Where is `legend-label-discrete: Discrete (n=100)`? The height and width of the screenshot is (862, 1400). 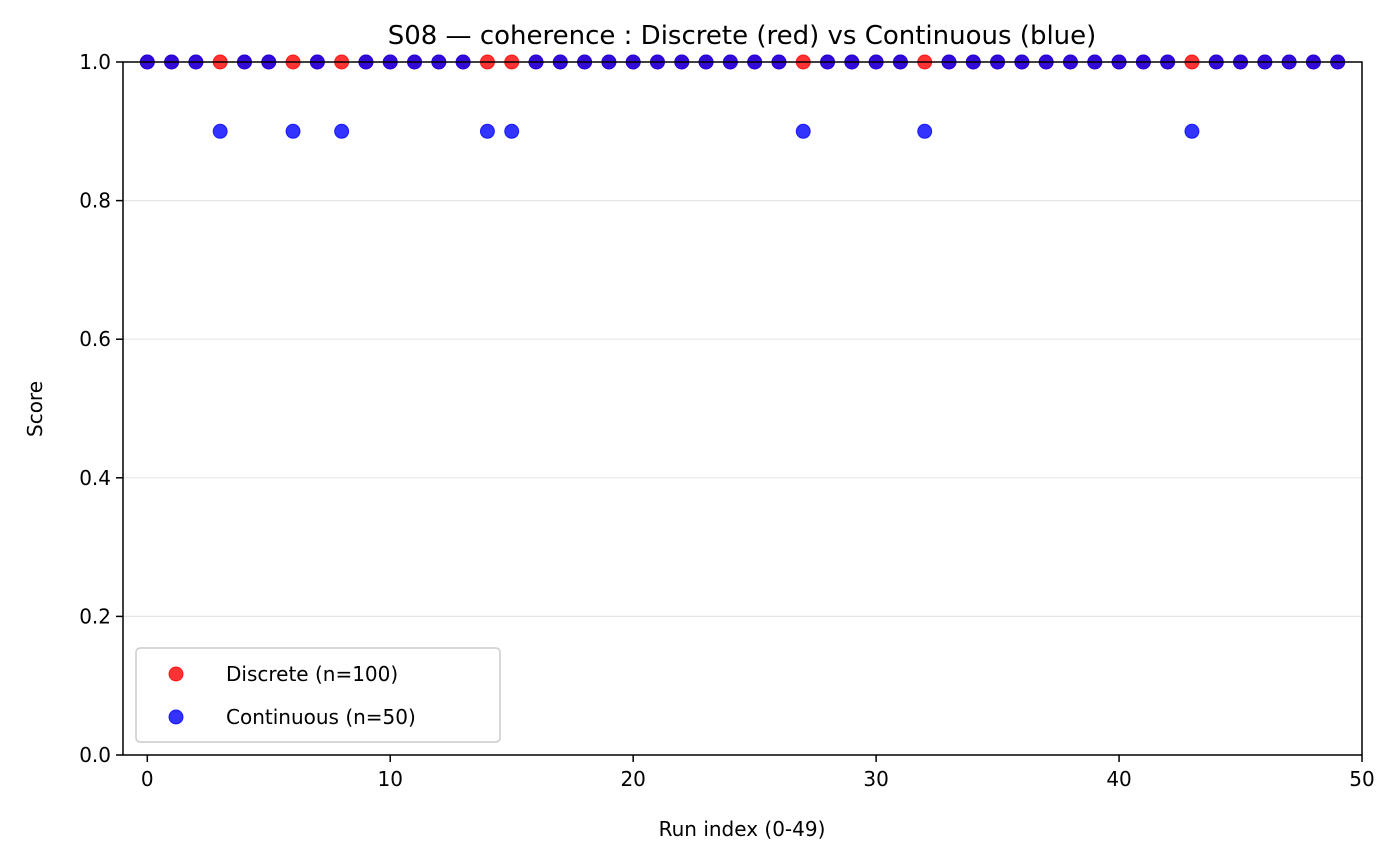 legend-label-discrete: Discrete (n=100) is located at coordinates (312, 674).